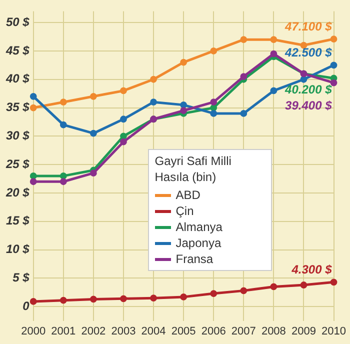 The image size is (350, 344). Describe the element at coordinates (26, 305) in the screenshot. I see `y-tick-label: 0` at that location.